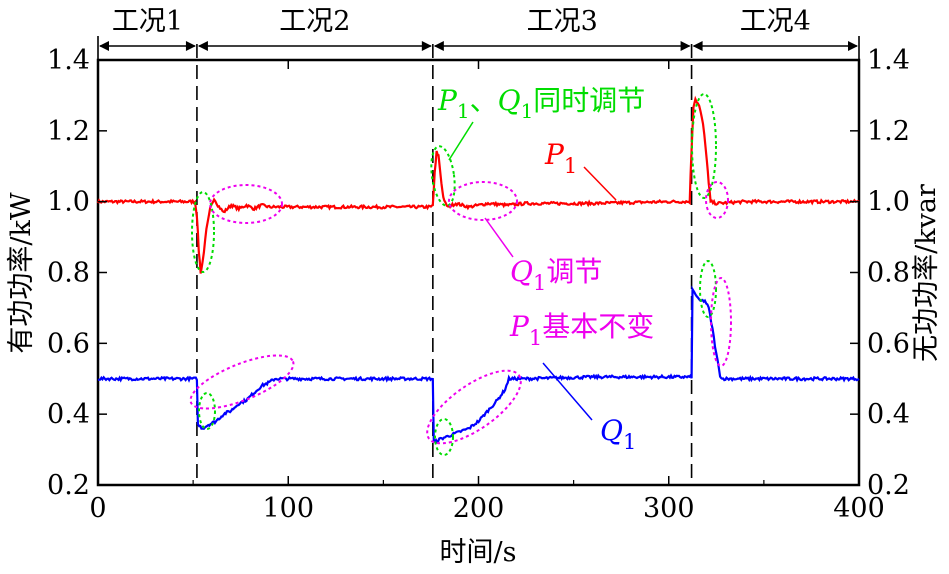 Image resolution: width=949 pixels, height=574 pixels. I want to click on green-annotation: P1、Q1同时调节, so click(541, 103).